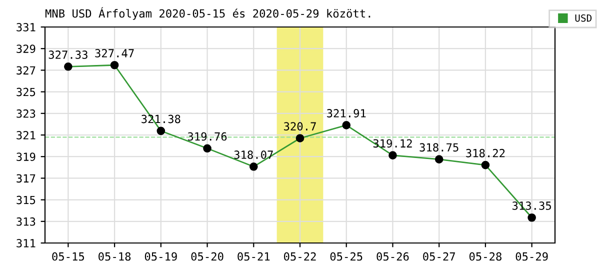 Image resolution: width=600 pixels, height=270 pixels. I want to click on legend-label: USD, so click(583, 18).